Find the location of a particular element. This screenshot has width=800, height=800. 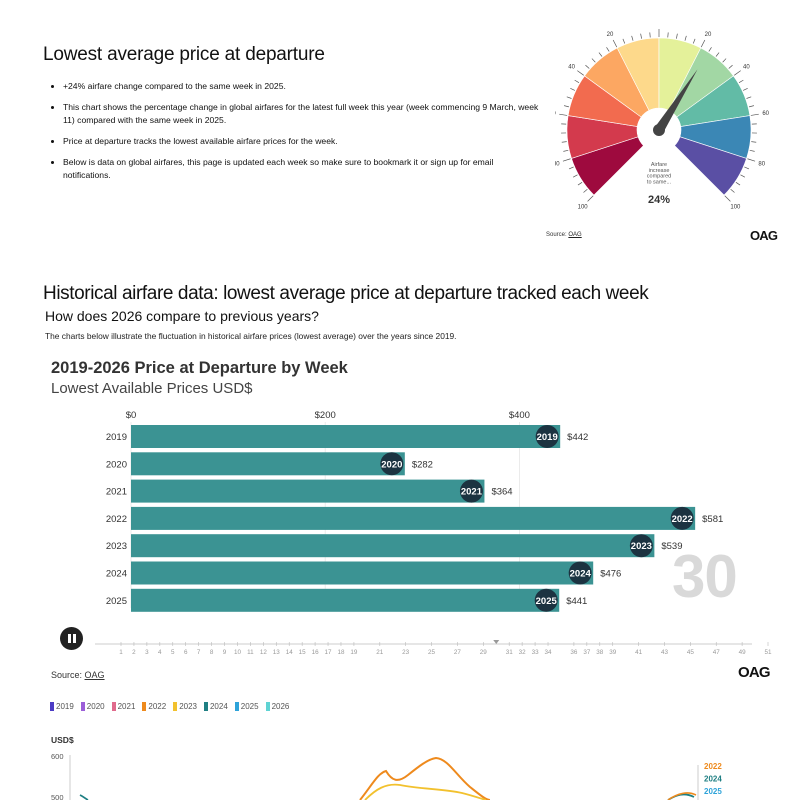

legend-item: 2021 is located at coordinates (123, 706).